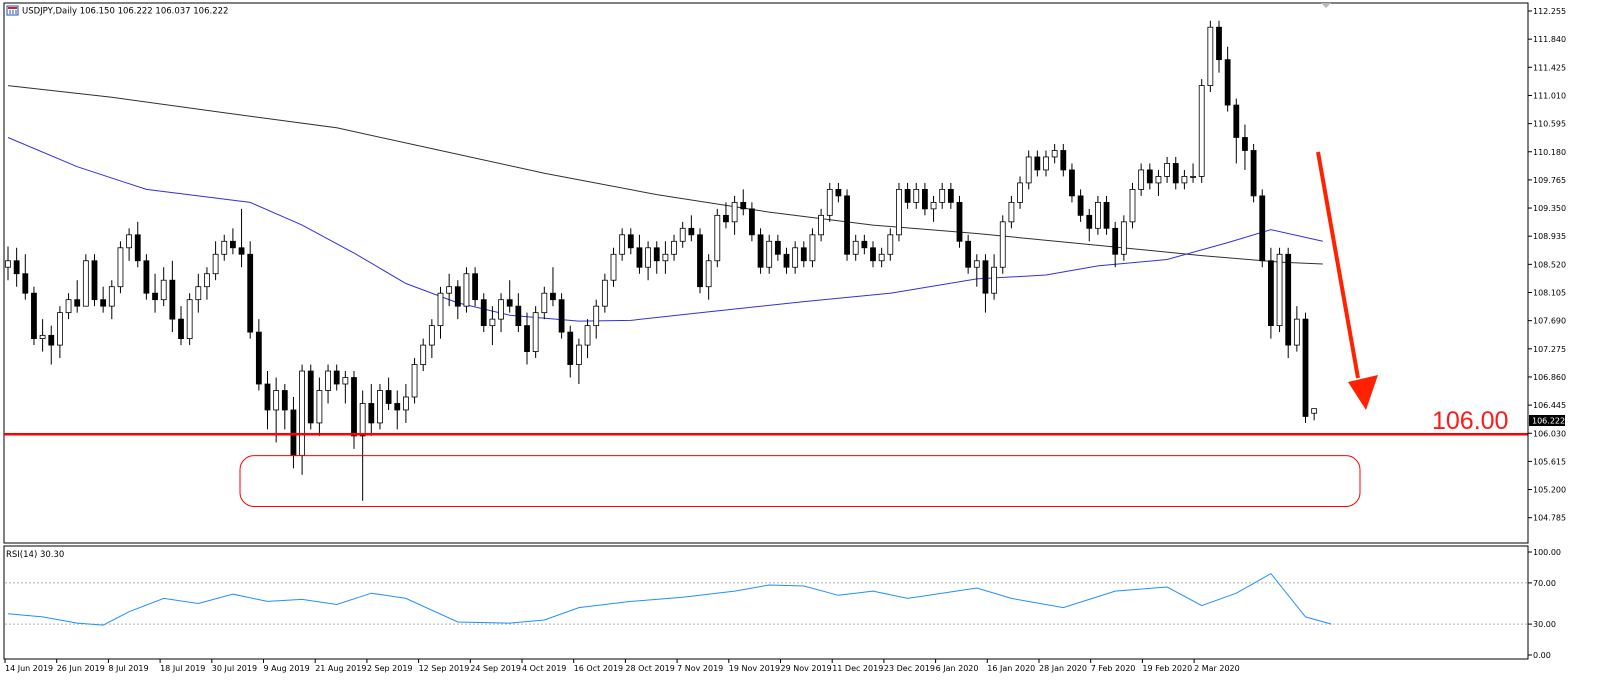 The width and height of the screenshot is (1600, 693). I want to click on date-tick-label: 7 Nov 2019, so click(700, 668).